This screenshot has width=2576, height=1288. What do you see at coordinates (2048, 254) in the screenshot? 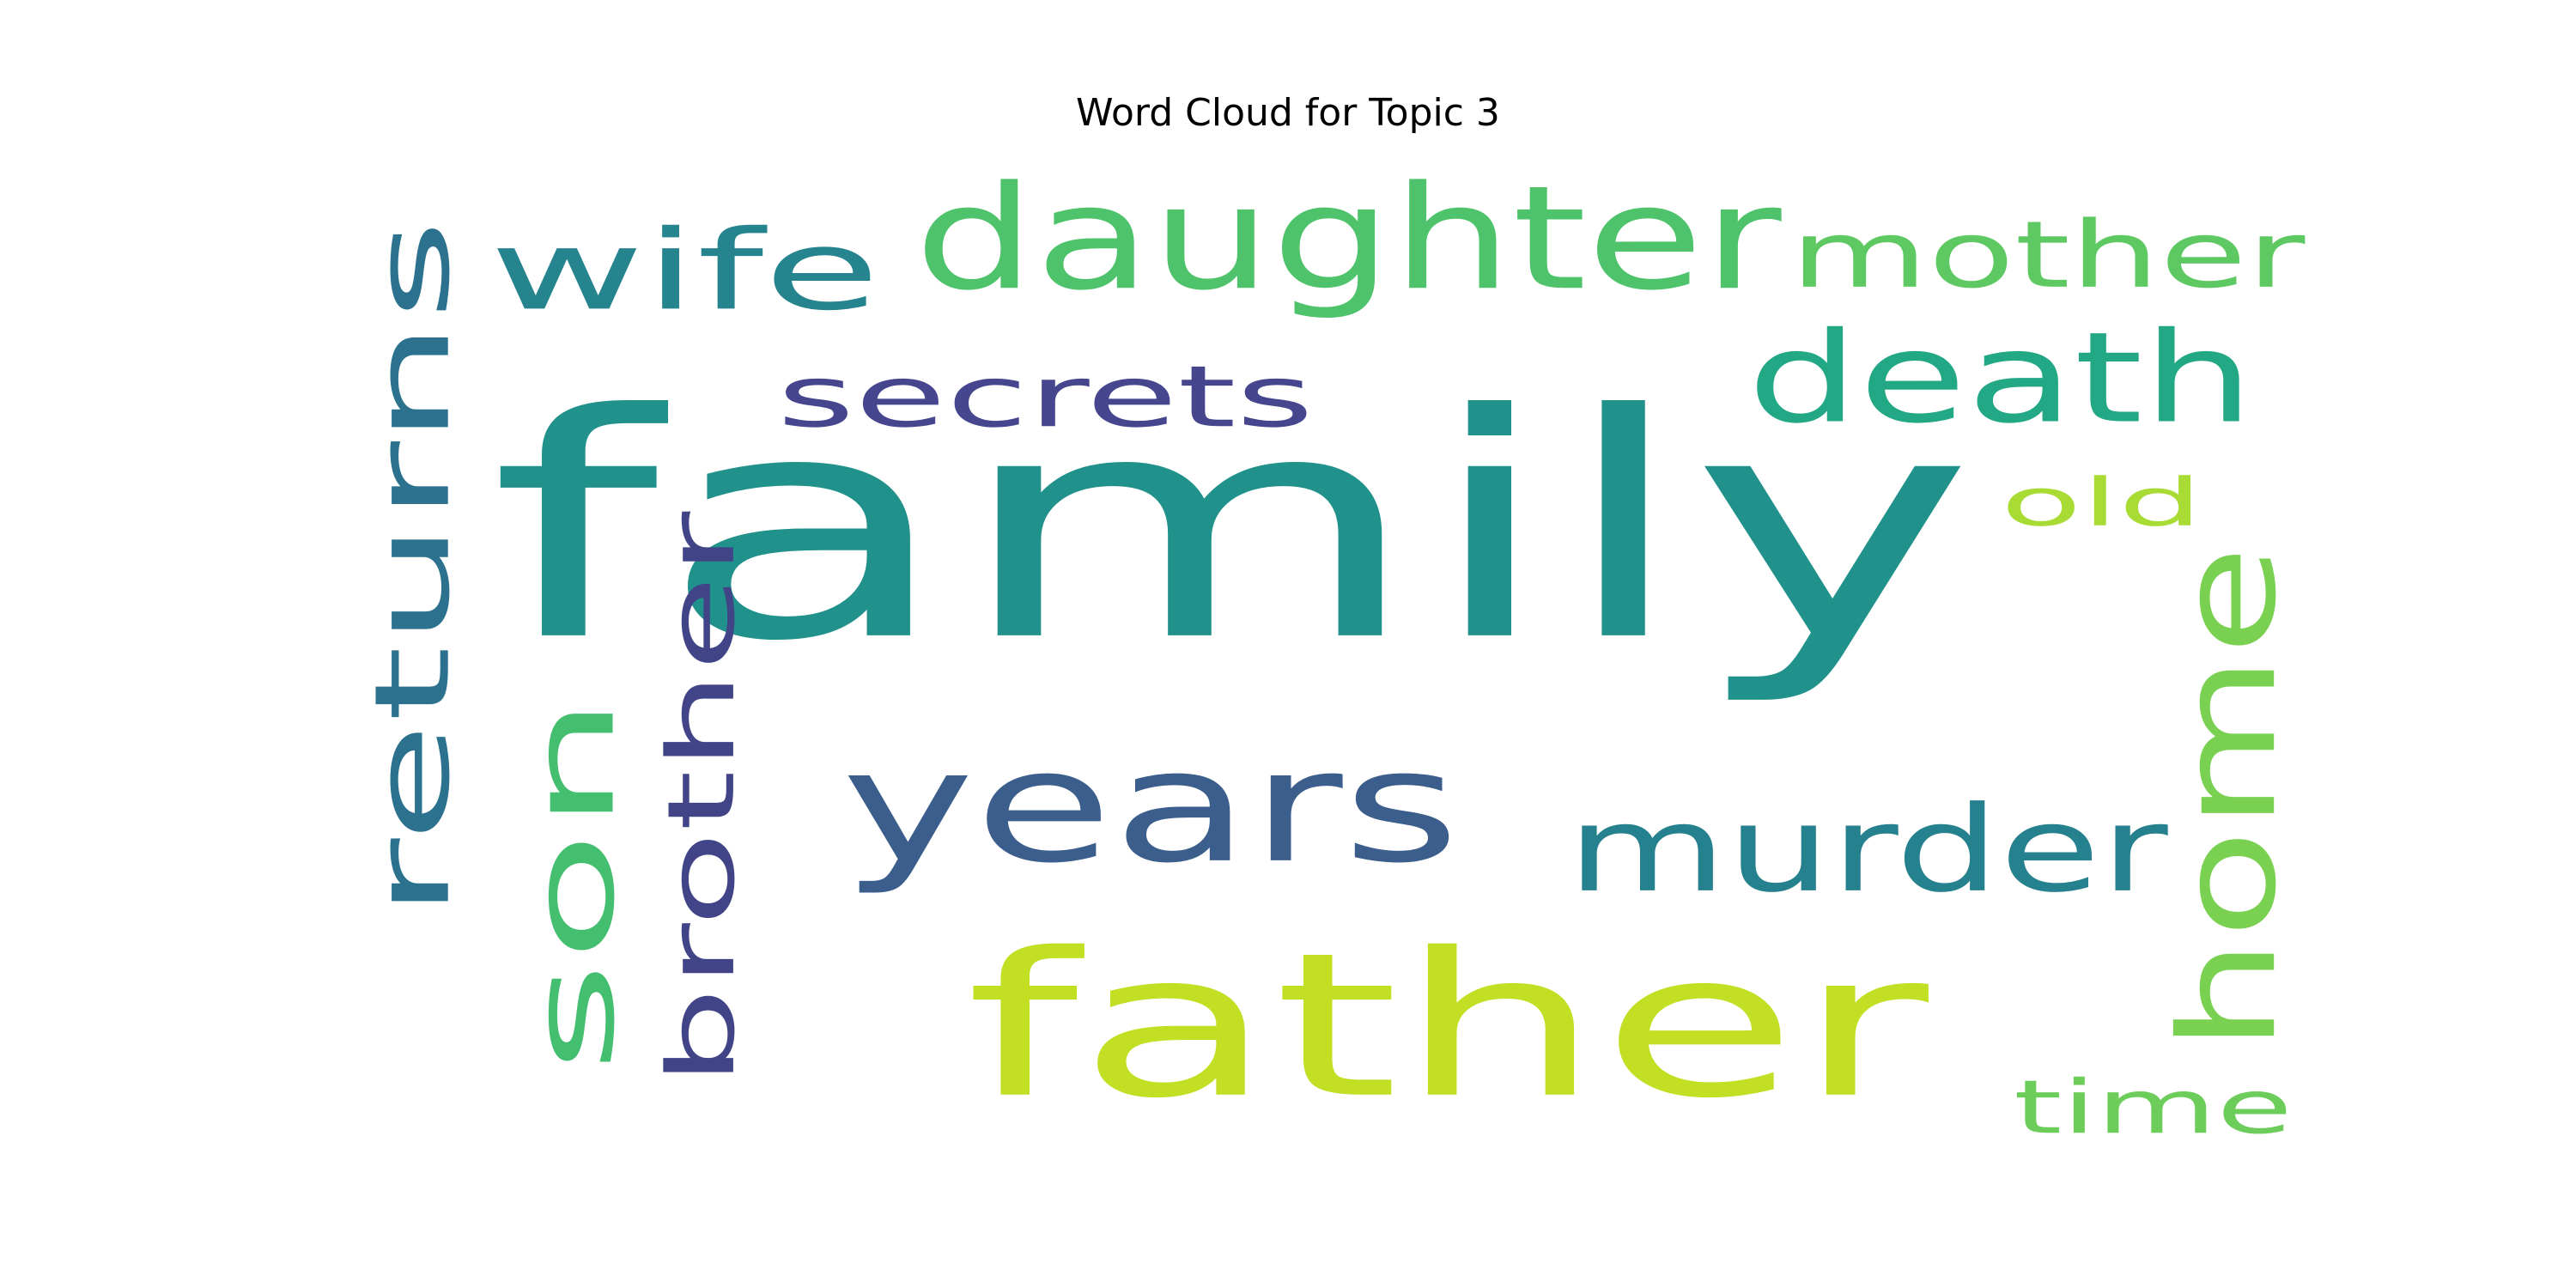
I see `word-mother: mother` at bounding box center [2048, 254].